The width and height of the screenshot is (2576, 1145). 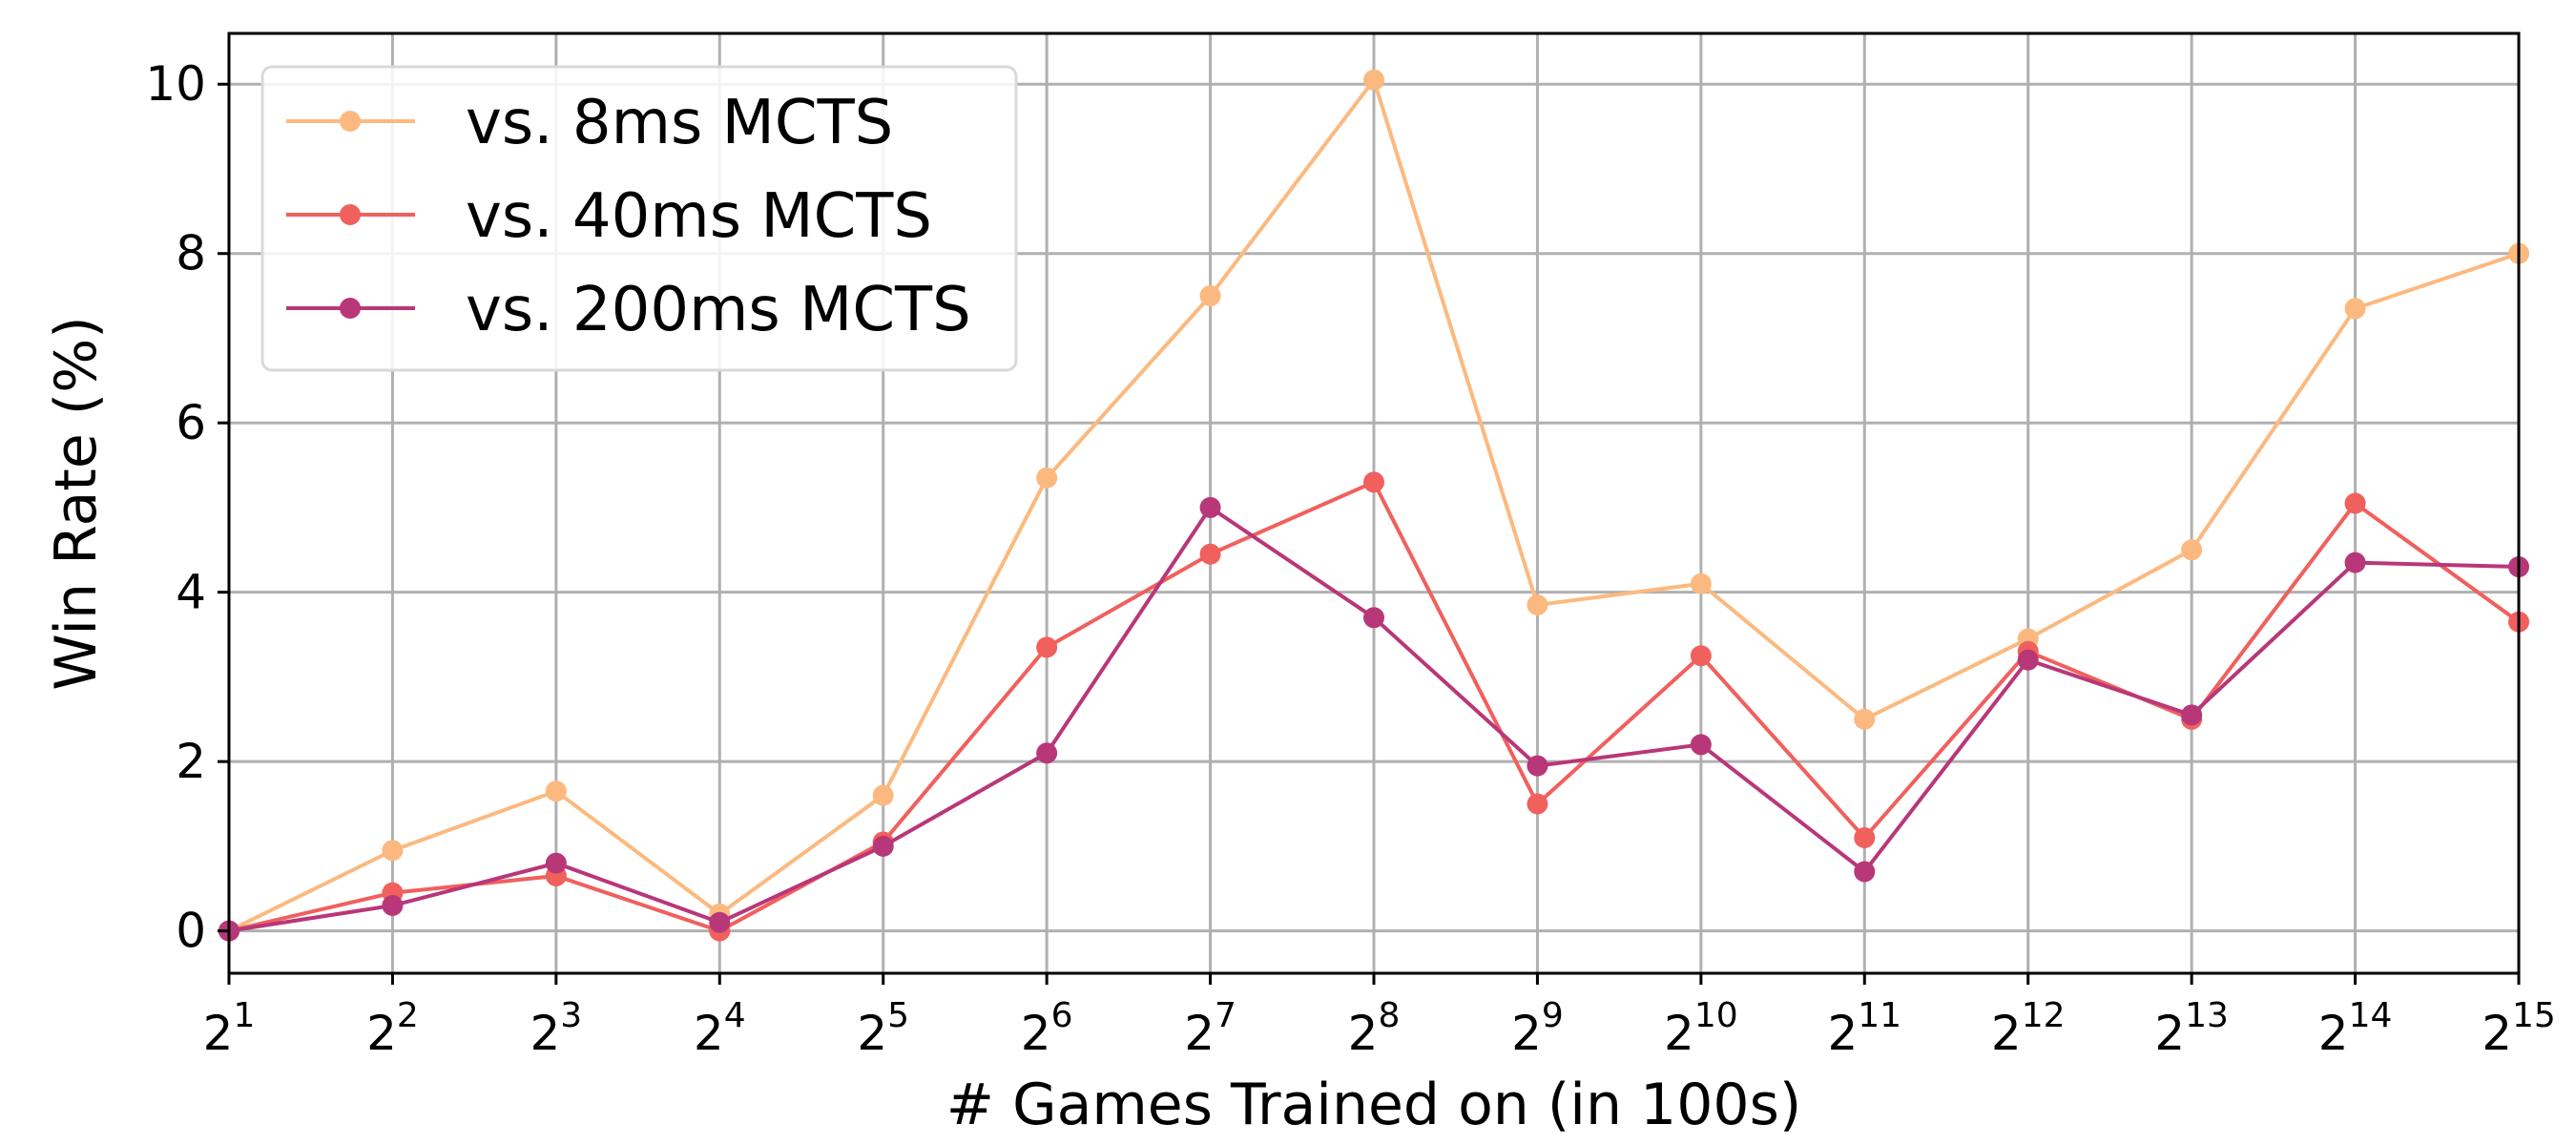 What do you see at coordinates (191, 592) in the screenshot?
I see `y-tick-label: 4` at bounding box center [191, 592].